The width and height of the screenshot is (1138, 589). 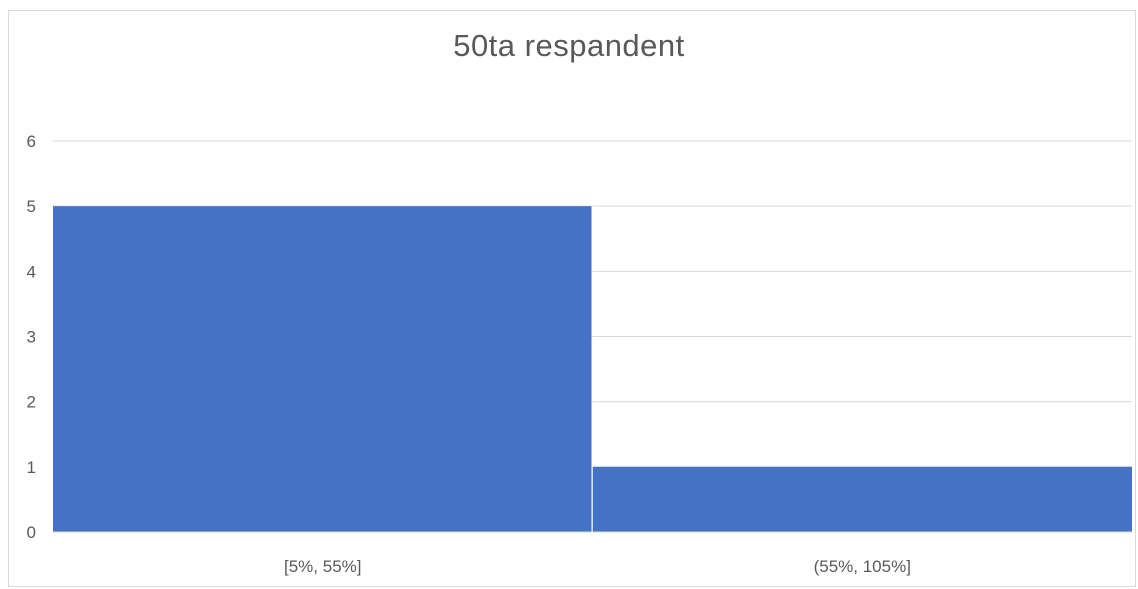 I want to click on x-tick-label-1: (55%, 105%], so click(x=862, y=566).